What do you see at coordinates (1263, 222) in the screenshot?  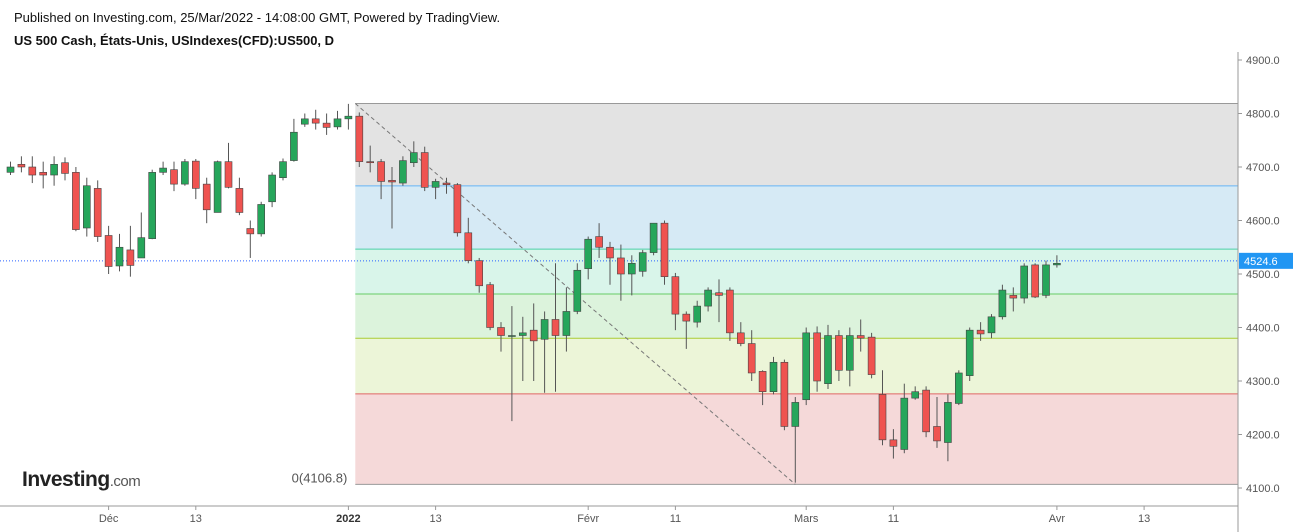 I see `y-tick-label: 4600.0` at bounding box center [1263, 222].